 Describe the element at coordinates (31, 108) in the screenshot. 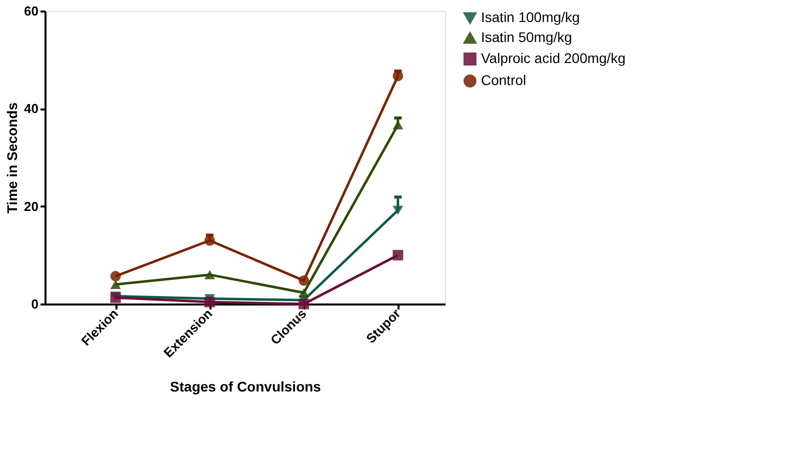

I see `y-tick-label: 40` at that location.